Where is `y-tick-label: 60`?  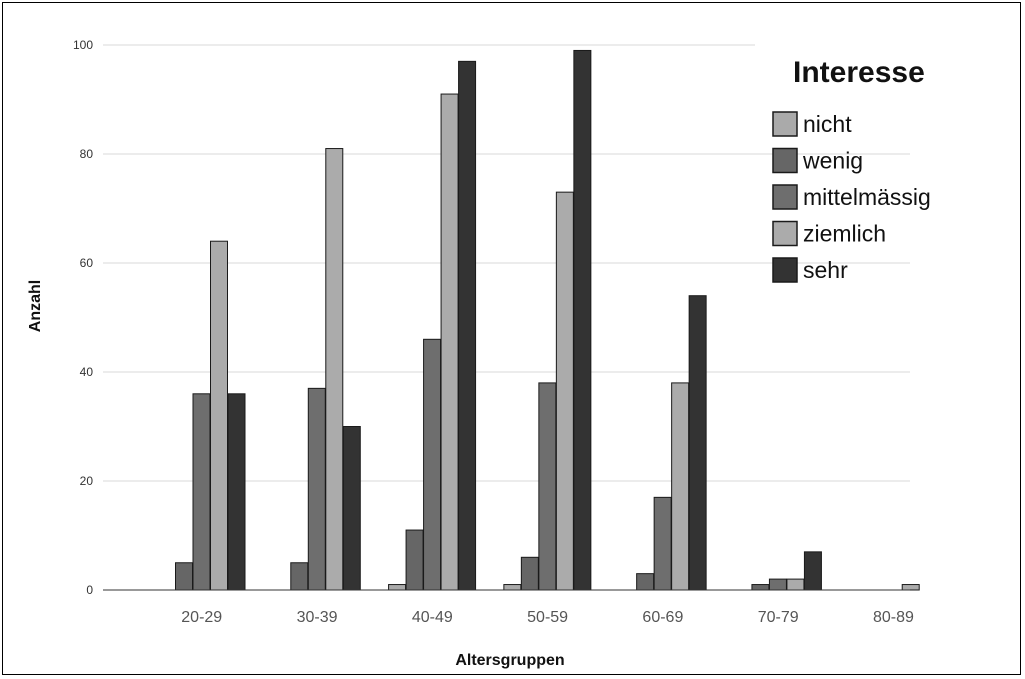 y-tick-label: 60 is located at coordinates (87, 263).